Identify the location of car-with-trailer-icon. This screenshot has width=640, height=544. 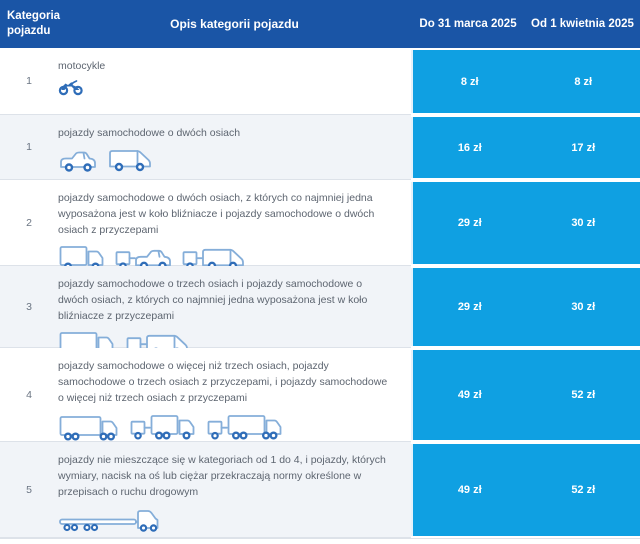
(143, 258).